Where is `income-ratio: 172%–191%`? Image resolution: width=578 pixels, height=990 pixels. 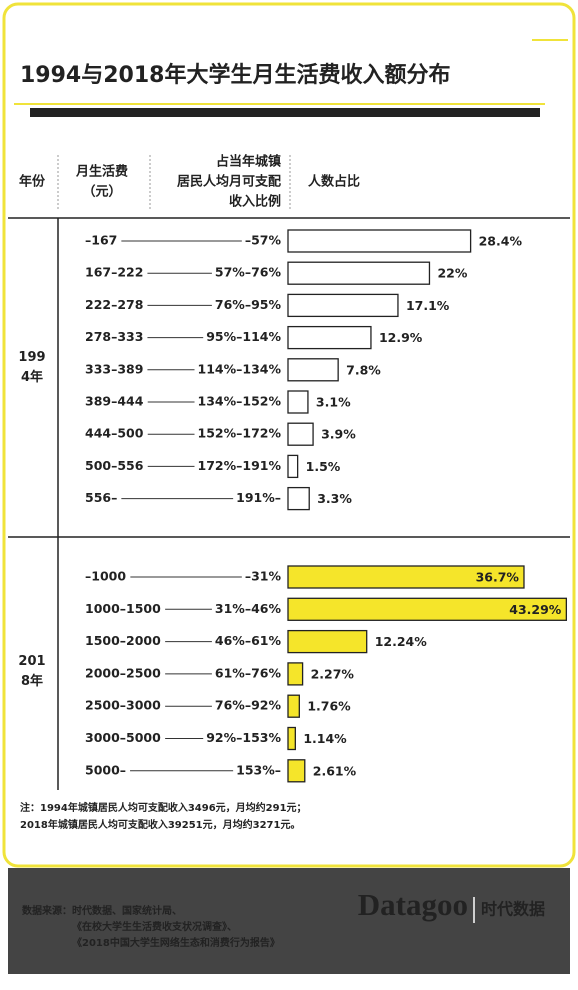
income-ratio: 172%–191% is located at coordinates (240, 465).